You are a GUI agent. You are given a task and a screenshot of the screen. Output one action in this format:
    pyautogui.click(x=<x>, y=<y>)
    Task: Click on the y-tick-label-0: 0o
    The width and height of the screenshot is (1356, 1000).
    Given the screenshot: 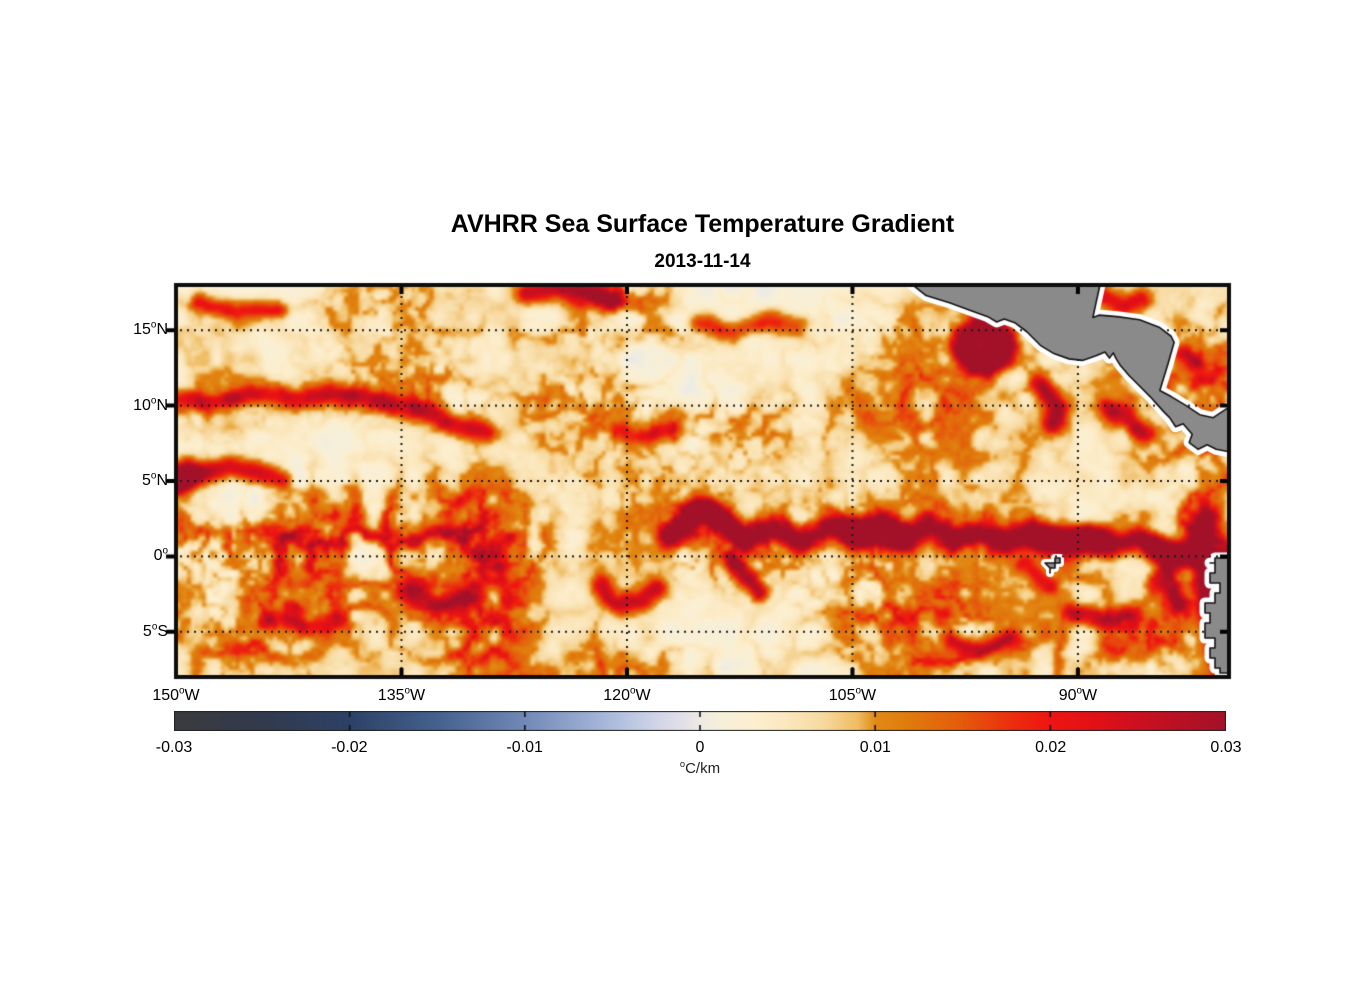 What is the action you would take?
    pyautogui.click(x=160, y=555)
    